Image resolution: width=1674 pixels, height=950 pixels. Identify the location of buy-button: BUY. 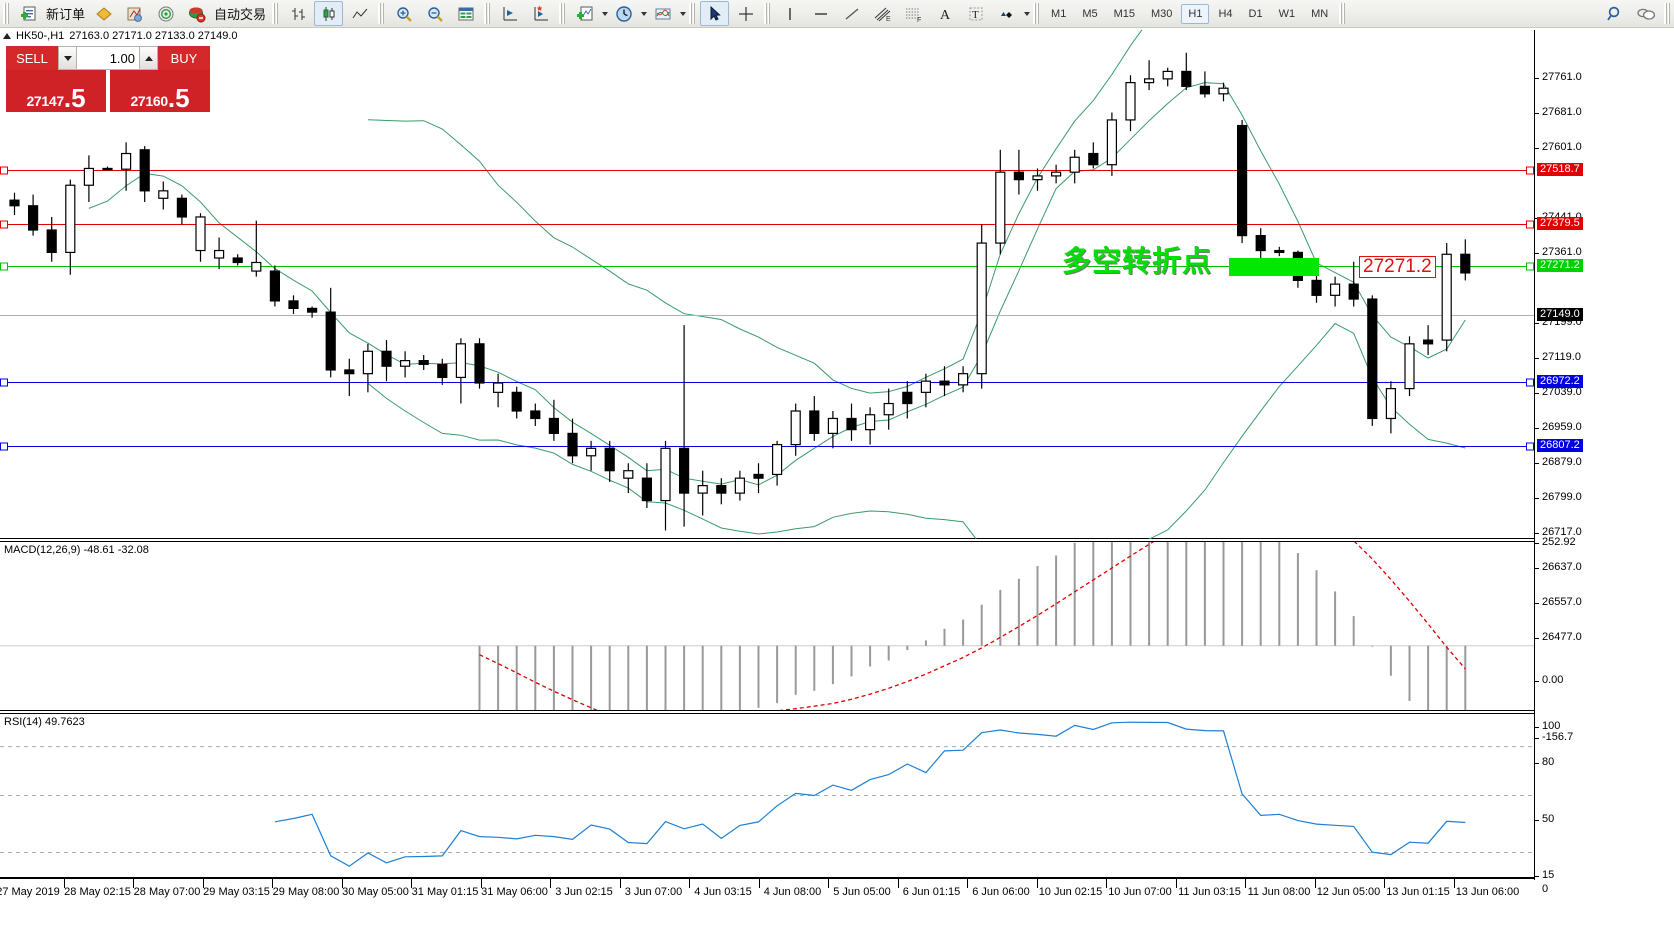
(184, 58).